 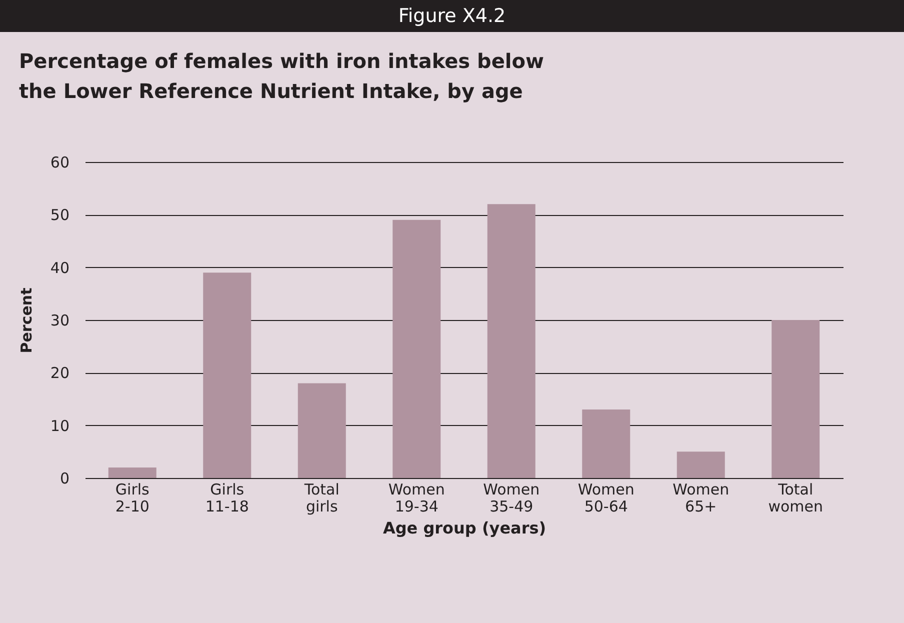 I want to click on x-tick-label: Women 35-49, so click(x=511, y=498).